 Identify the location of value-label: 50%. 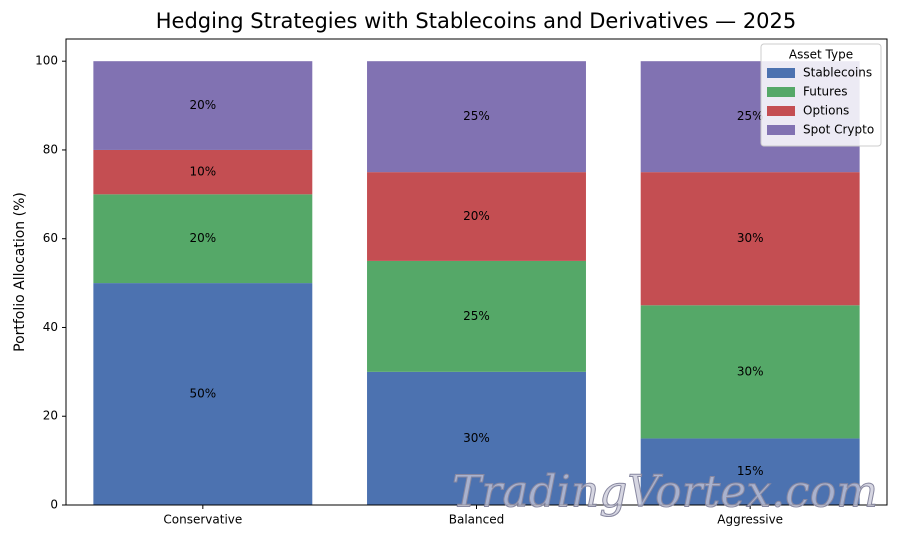
(202, 394).